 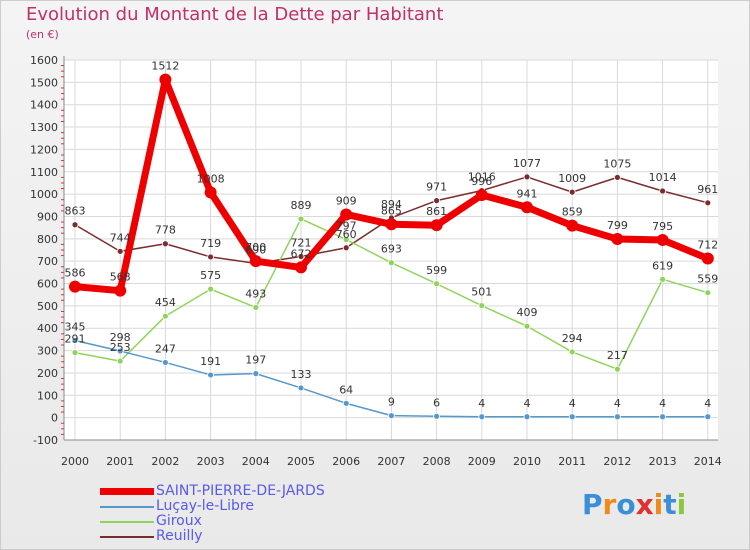 I want to click on data-label-saint-pierre-de-jards: 712, so click(x=707, y=244).